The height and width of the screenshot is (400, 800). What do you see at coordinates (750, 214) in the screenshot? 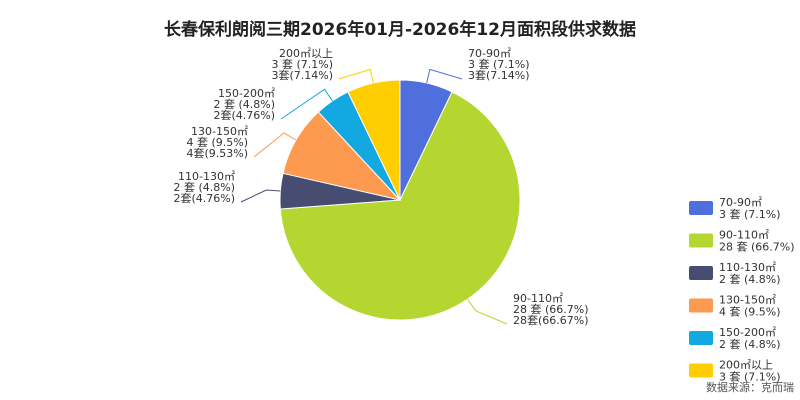
I see `legend-value-0: 3 套 (7.1%)` at bounding box center [750, 214].